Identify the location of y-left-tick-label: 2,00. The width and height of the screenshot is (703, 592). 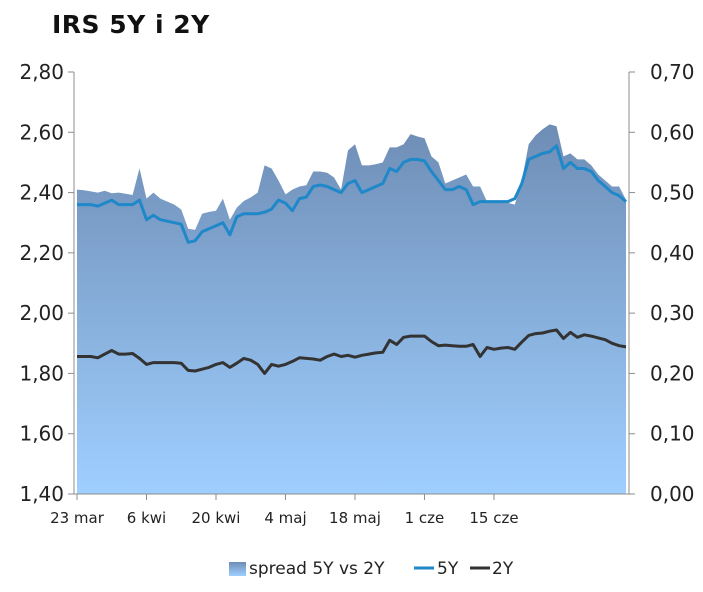
(41, 313).